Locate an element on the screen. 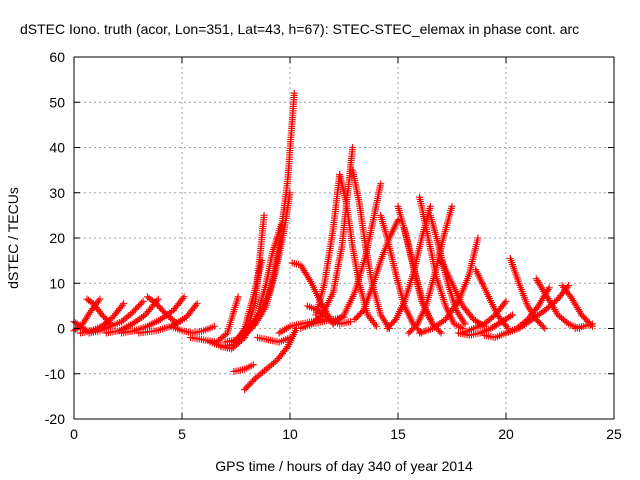 This screenshot has height=480, width=640. x-tick-label: 20 is located at coordinates (506, 434).